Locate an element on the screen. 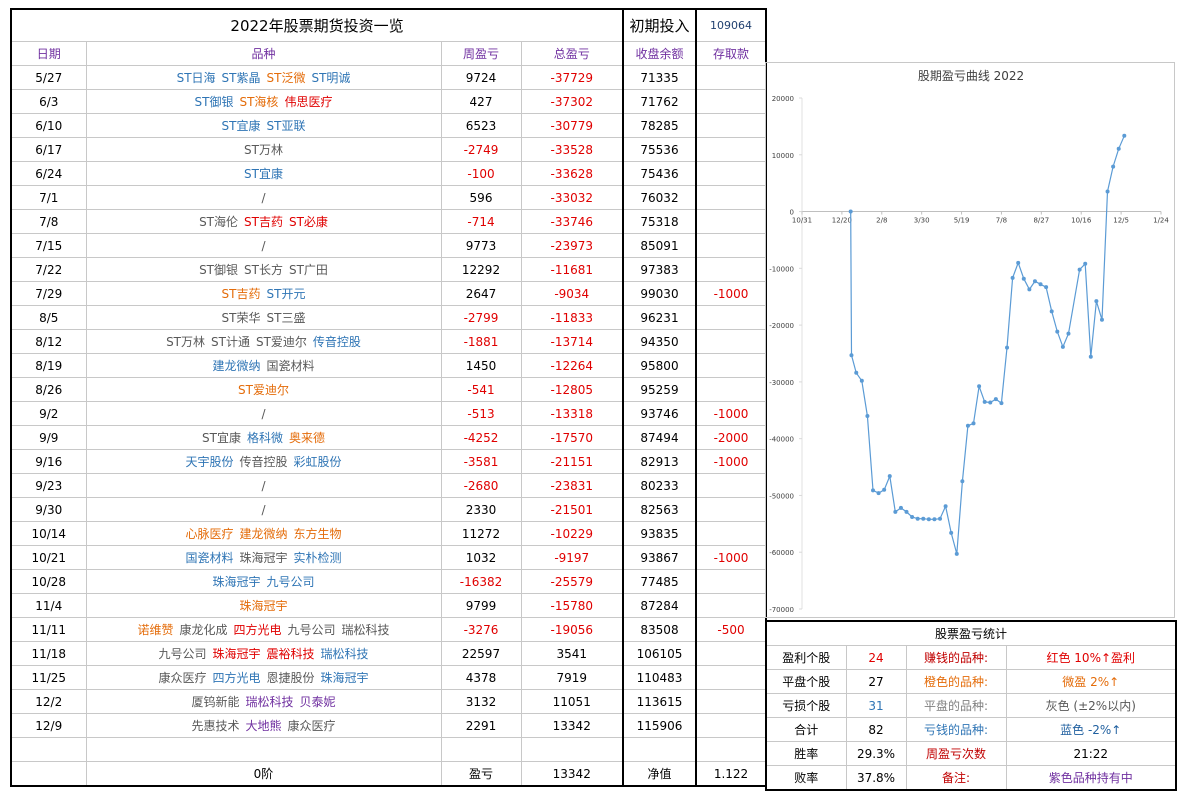 Image resolution: width=1183 pixels, height=796 pixels. title-row: 2022年股票期货投资一览 初期投入 109064 is located at coordinates (388, 25).